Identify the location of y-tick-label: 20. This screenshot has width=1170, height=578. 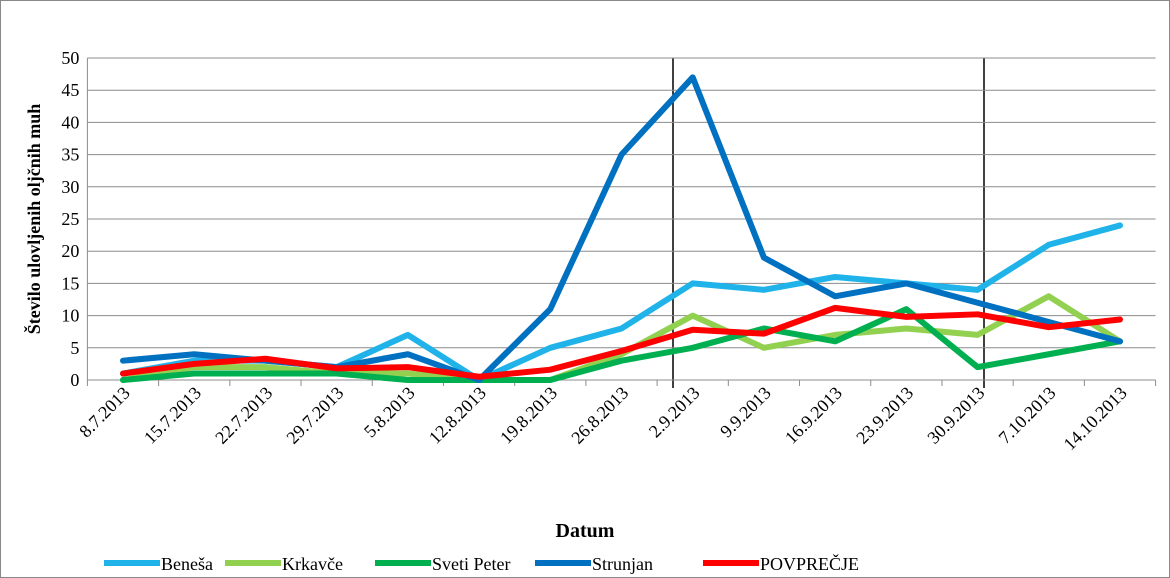
(70, 251).